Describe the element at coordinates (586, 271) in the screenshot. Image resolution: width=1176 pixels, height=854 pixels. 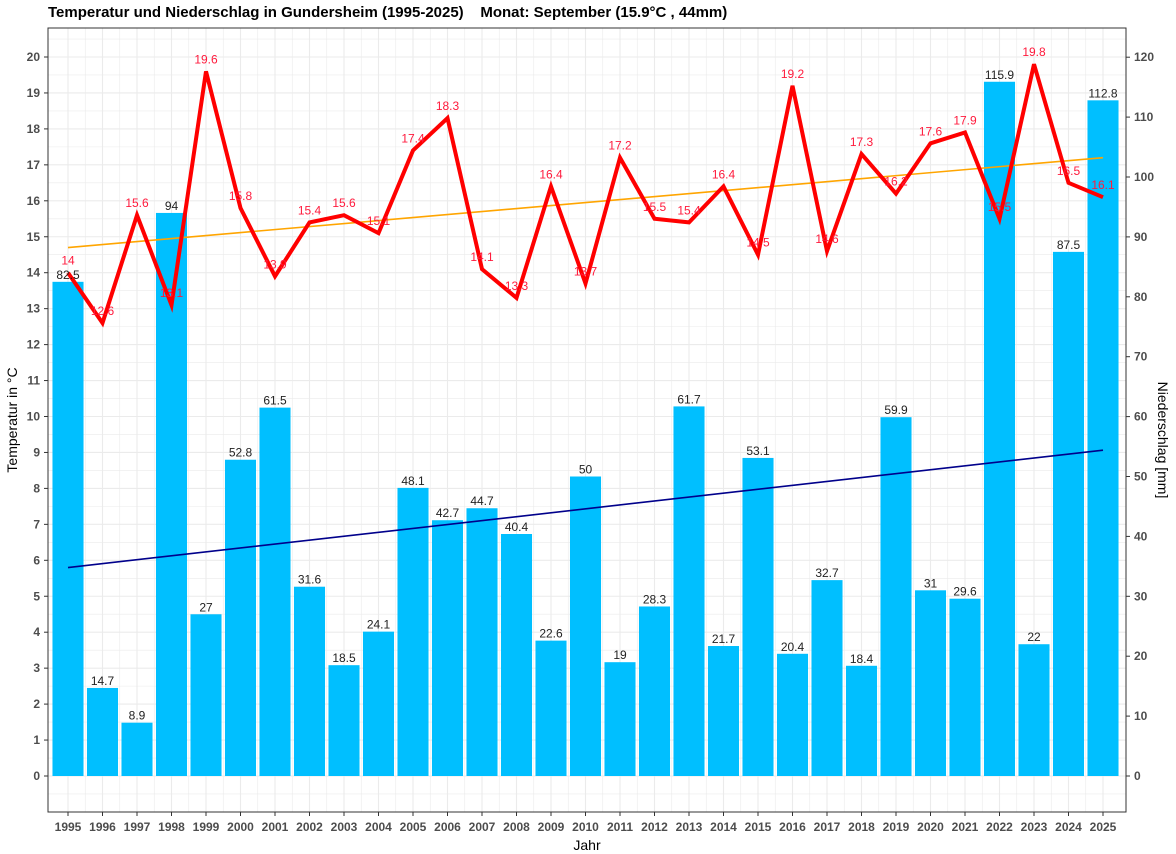
I see `temperature-label: 13.7` at that location.